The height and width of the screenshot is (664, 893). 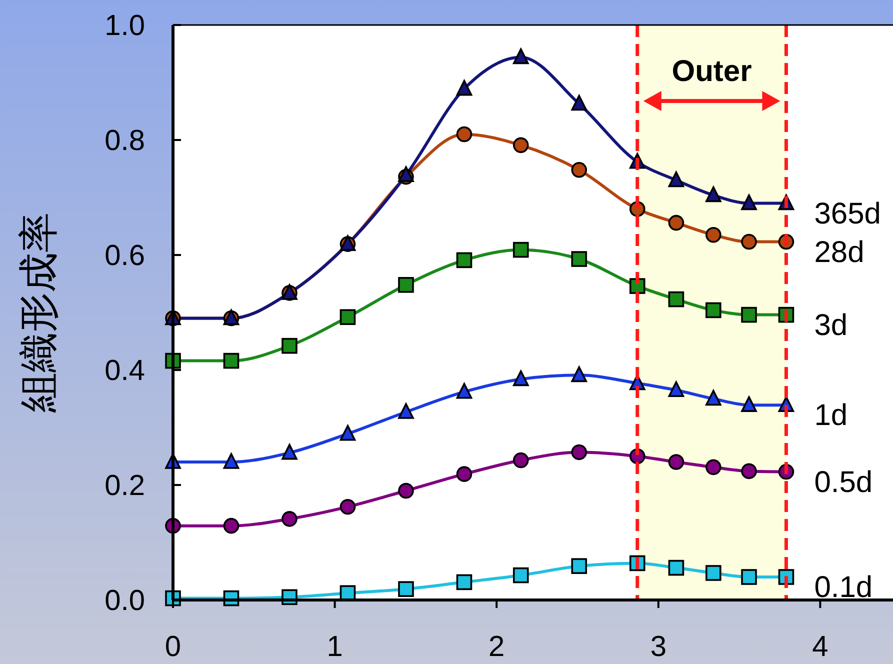 I want to click on x-tick-label: 4, so click(x=820, y=647).